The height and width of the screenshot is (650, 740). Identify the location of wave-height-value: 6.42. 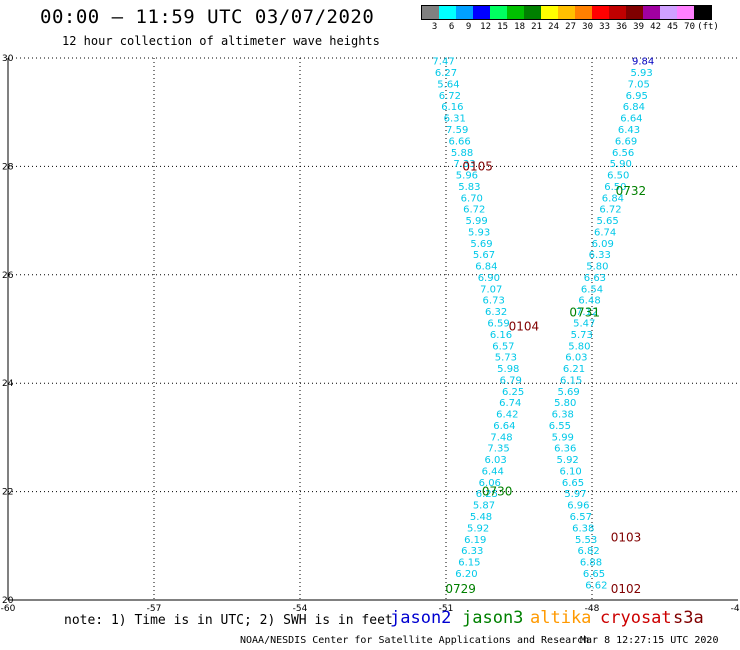
(507, 415).